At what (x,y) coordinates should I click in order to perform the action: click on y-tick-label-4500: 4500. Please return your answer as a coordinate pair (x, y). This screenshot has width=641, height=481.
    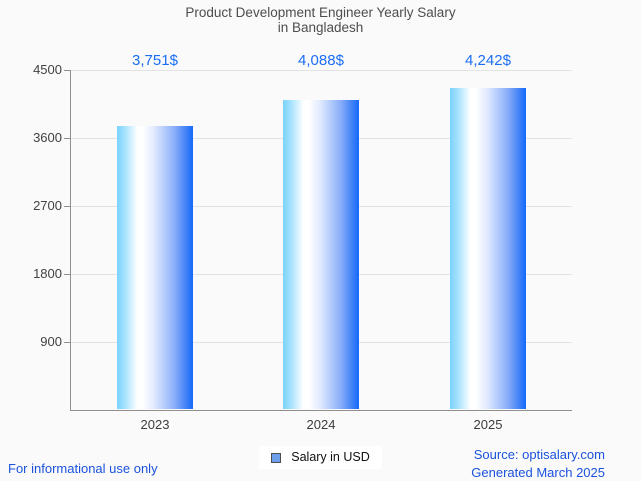
    Looking at the image, I should click on (47, 69).